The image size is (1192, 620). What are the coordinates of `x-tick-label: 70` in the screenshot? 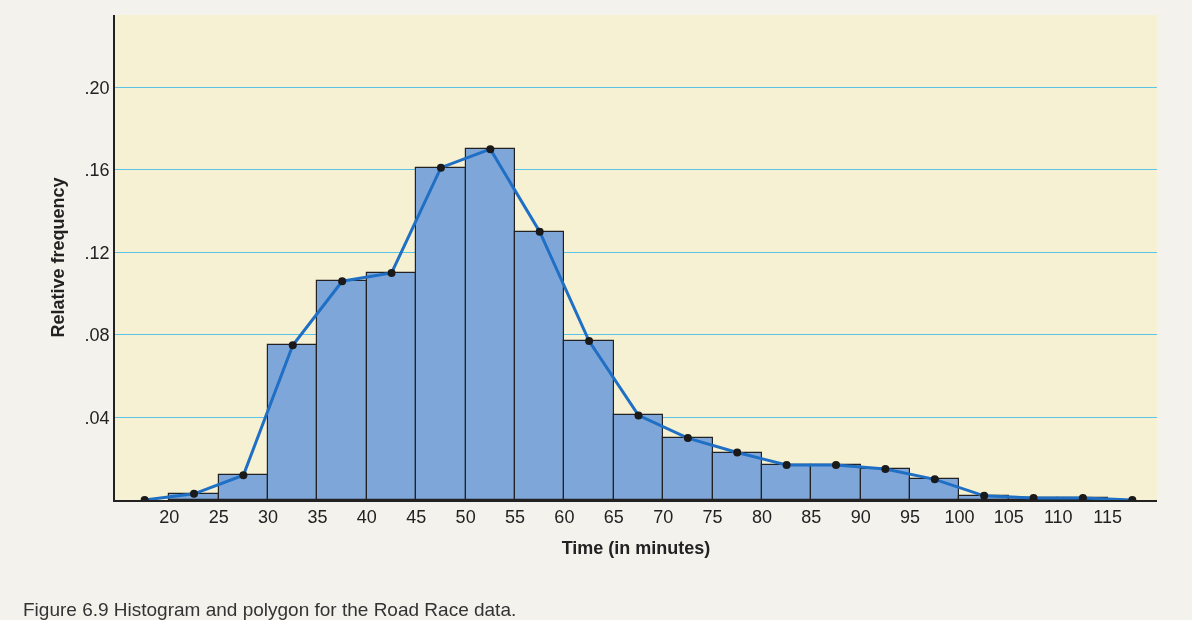 It's located at (663, 517).